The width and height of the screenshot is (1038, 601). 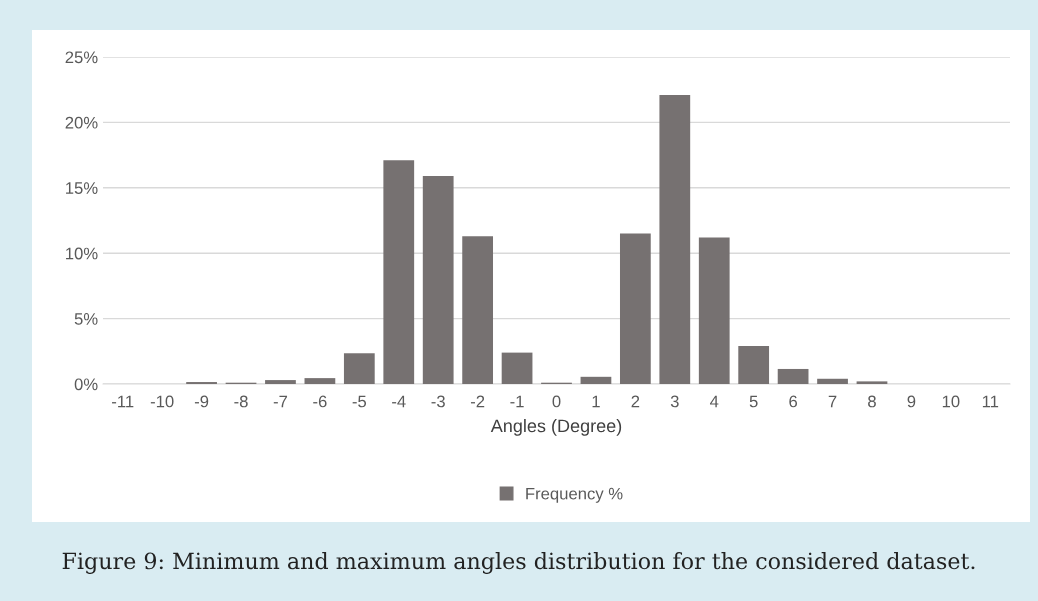 What do you see at coordinates (911, 401) in the screenshot?
I see `x-tick-label: 9` at bounding box center [911, 401].